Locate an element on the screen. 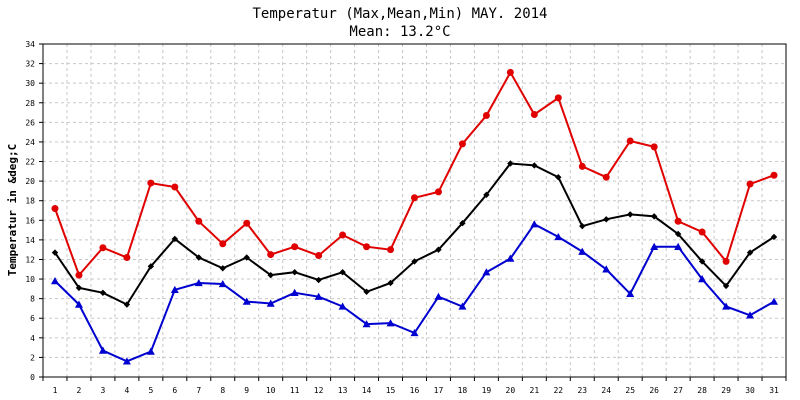  x-tick-label: 9 is located at coordinates (246, 390).